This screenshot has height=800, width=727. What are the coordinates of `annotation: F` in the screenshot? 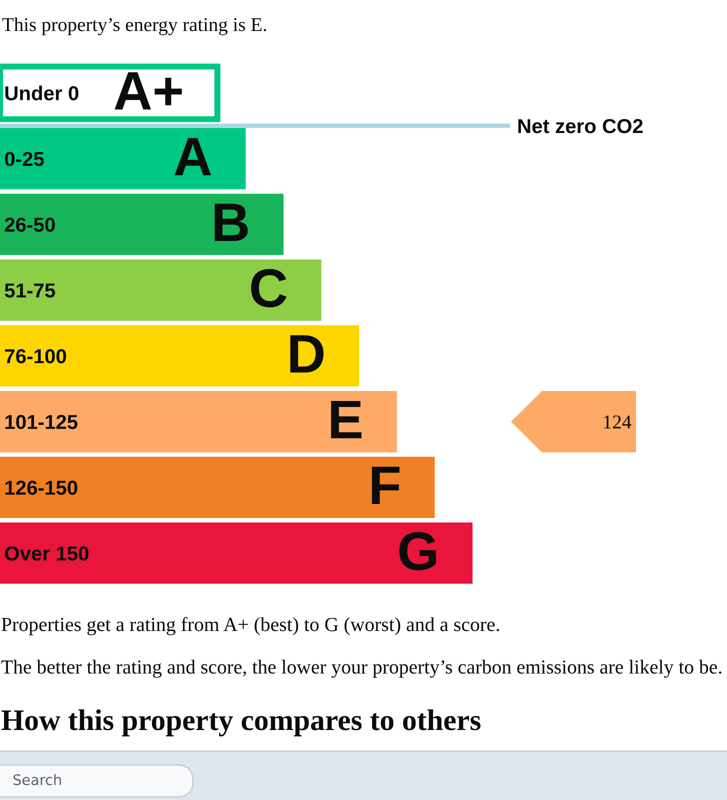 It's located at (386, 485).